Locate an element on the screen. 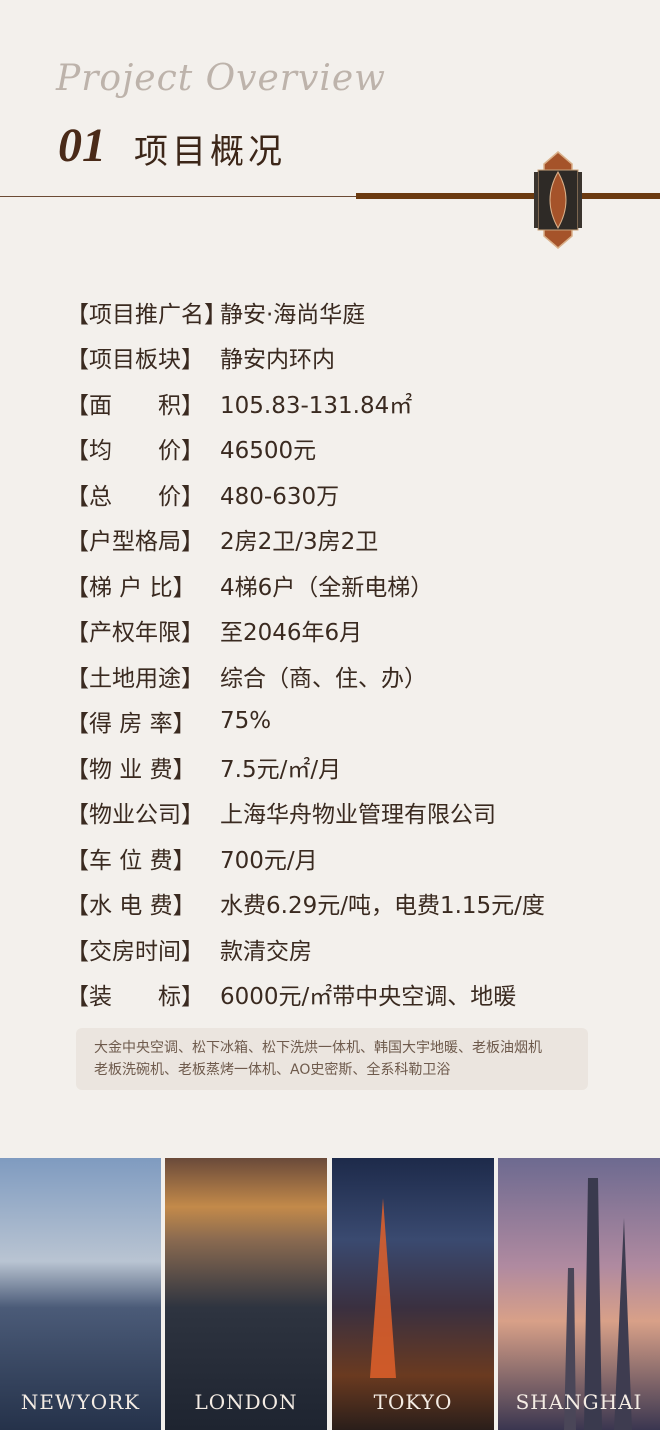 The width and height of the screenshot is (660, 1430). info-value: 480-630万 is located at coordinates (280, 496).